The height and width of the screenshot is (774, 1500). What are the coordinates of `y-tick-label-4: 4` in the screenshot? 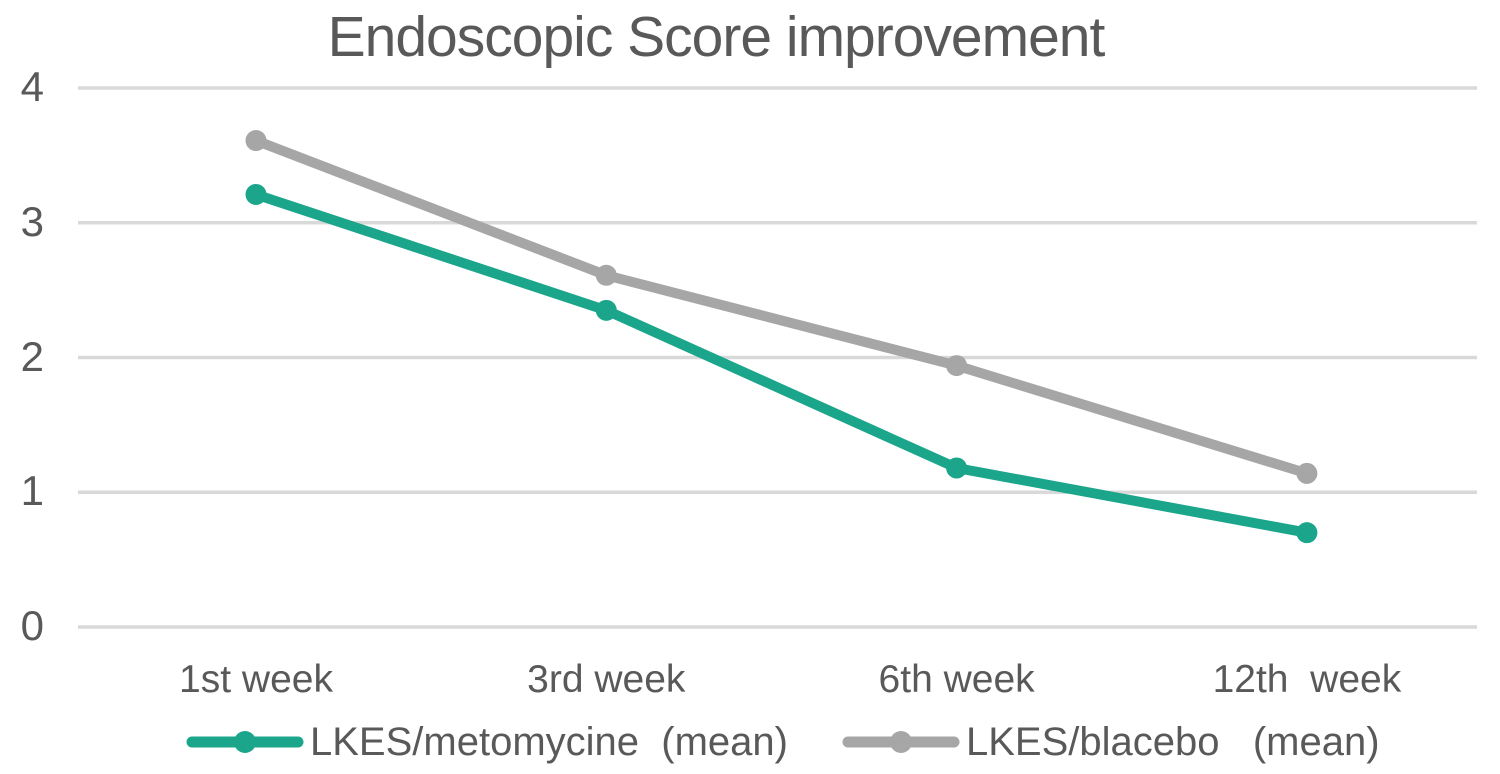 It's located at (32, 87).